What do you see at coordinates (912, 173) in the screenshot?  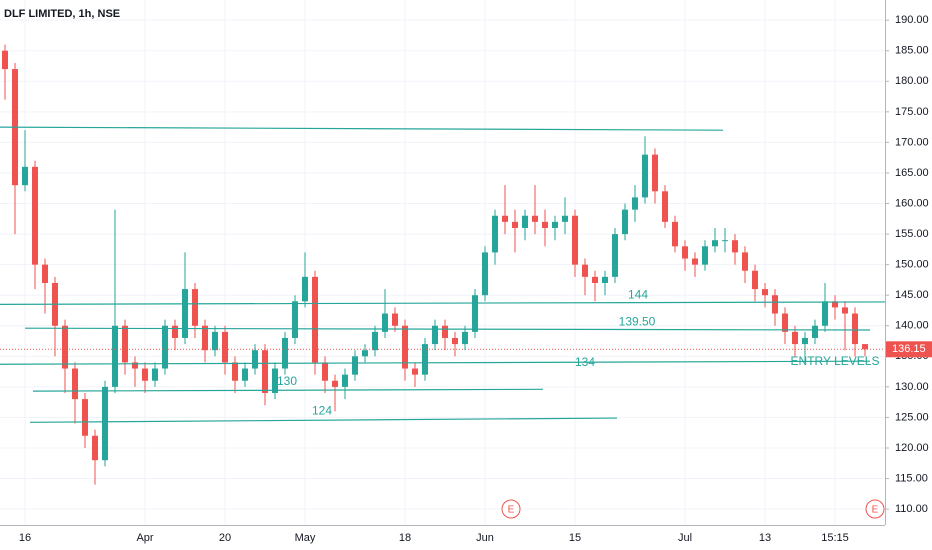 I see `y-tick-label: 165.00` at bounding box center [912, 173].